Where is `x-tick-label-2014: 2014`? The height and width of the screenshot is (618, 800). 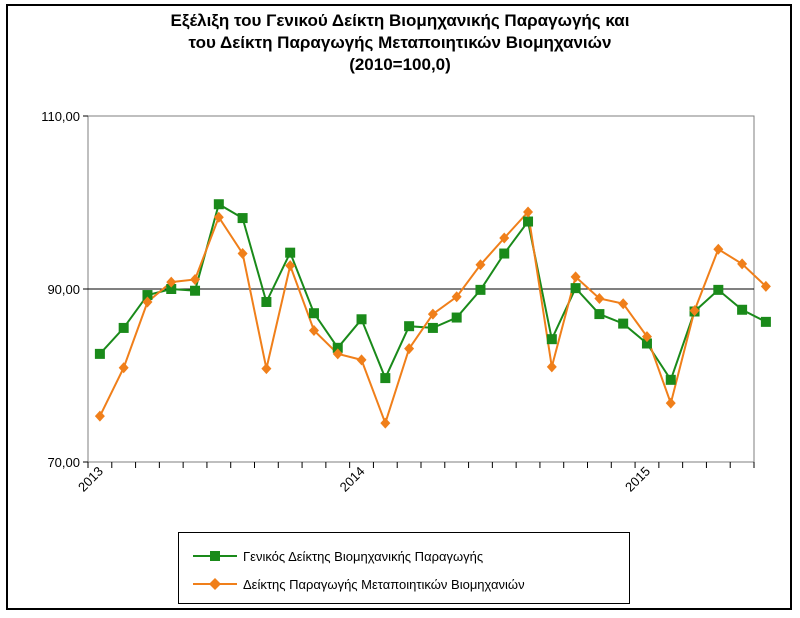
x-tick-label-2014: 2014 is located at coordinates (352, 479).